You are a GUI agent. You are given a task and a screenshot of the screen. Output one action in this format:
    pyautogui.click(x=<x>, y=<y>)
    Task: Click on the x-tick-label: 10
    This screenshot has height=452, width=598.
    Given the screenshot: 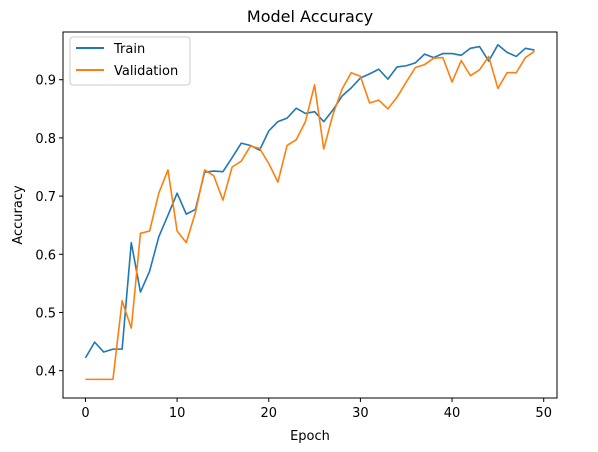 What is the action you would take?
    pyautogui.click(x=177, y=413)
    